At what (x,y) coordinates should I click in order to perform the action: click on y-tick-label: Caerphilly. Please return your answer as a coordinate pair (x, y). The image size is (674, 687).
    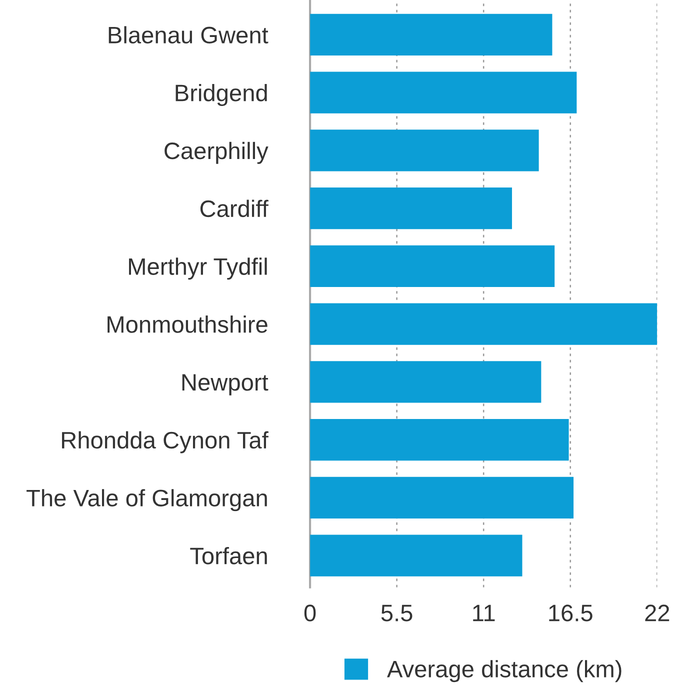
    Looking at the image, I should click on (216, 153).